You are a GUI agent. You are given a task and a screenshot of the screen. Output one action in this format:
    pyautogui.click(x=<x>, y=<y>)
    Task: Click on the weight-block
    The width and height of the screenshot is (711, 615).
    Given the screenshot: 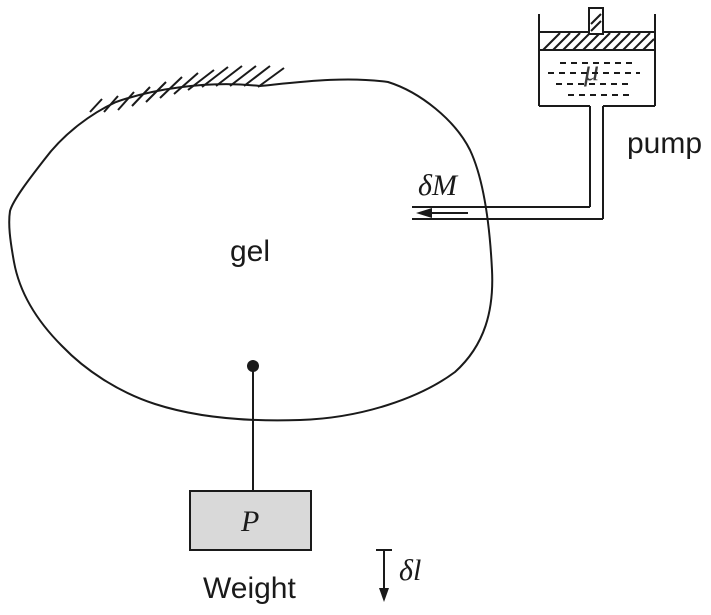 What is the action you would take?
    pyautogui.click(x=250, y=520)
    